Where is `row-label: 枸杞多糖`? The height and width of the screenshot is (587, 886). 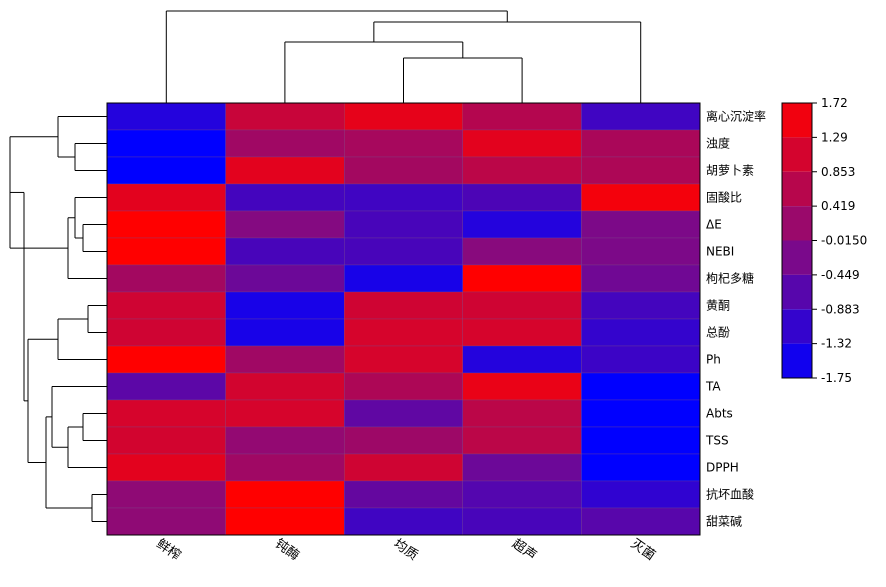
row-label: 枸杞多糖 is located at coordinates (730, 278).